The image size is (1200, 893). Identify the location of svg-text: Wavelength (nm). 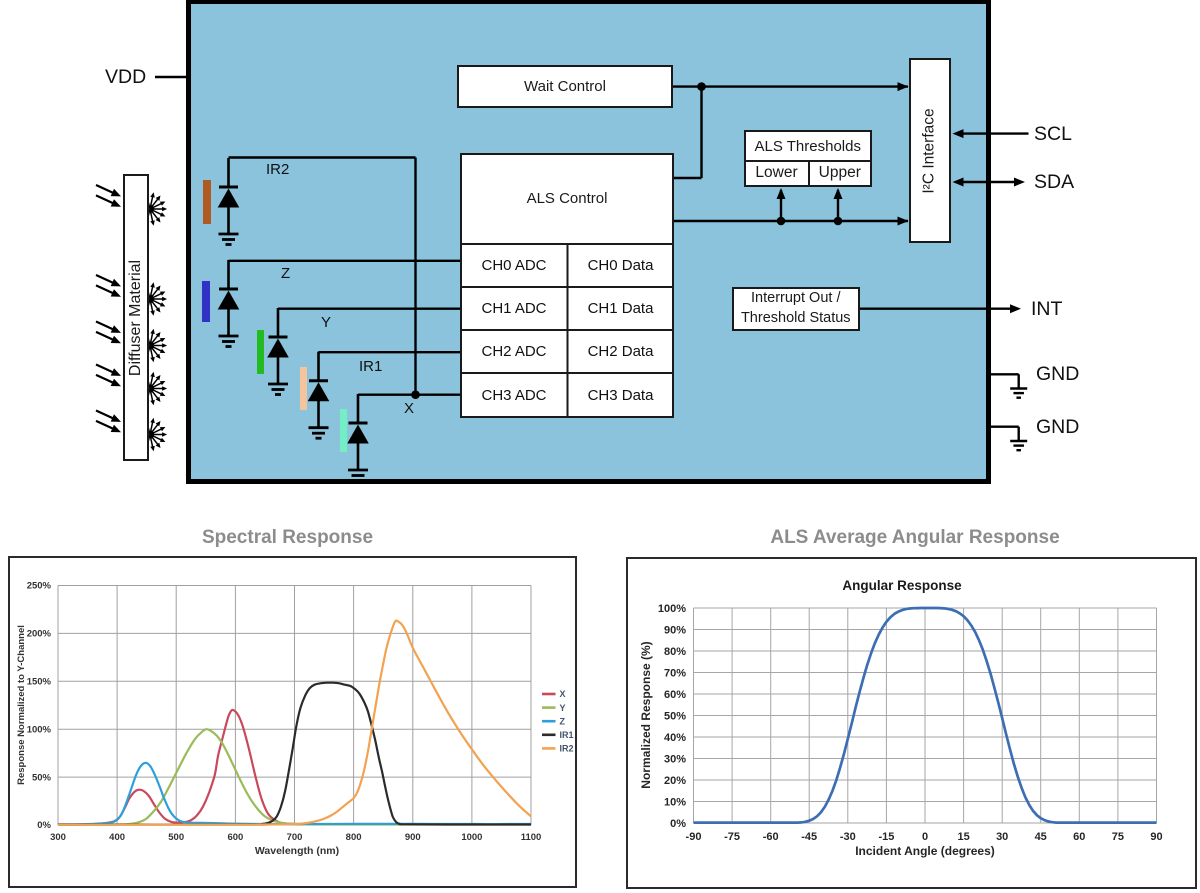
(297, 851).